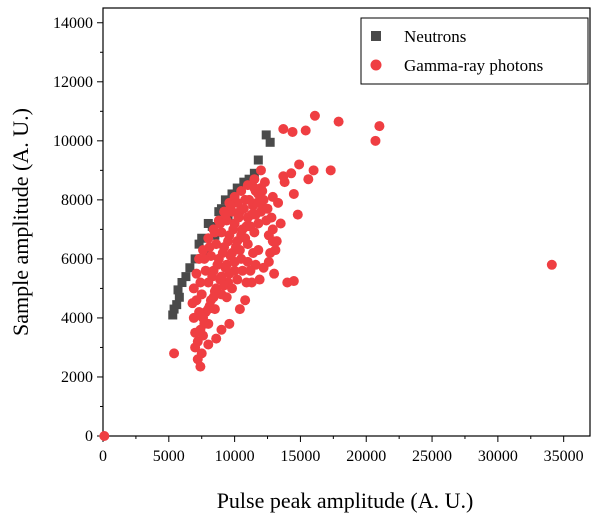 The height and width of the screenshot is (521, 593). Describe the element at coordinates (300, 456) in the screenshot. I see `x-tick-label: 15000` at that location.